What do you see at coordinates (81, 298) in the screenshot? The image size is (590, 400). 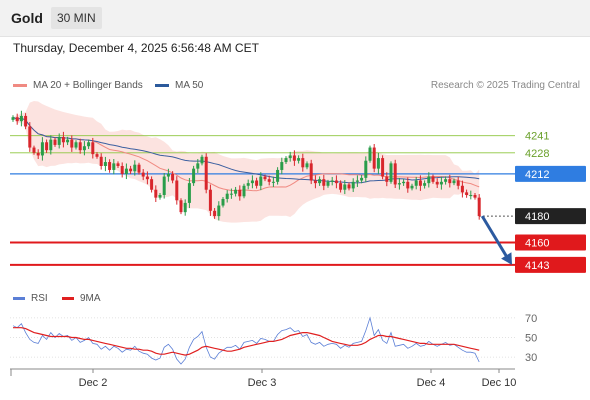 I see `legend-item-9ma: 9MA` at bounding box center [81, 298].